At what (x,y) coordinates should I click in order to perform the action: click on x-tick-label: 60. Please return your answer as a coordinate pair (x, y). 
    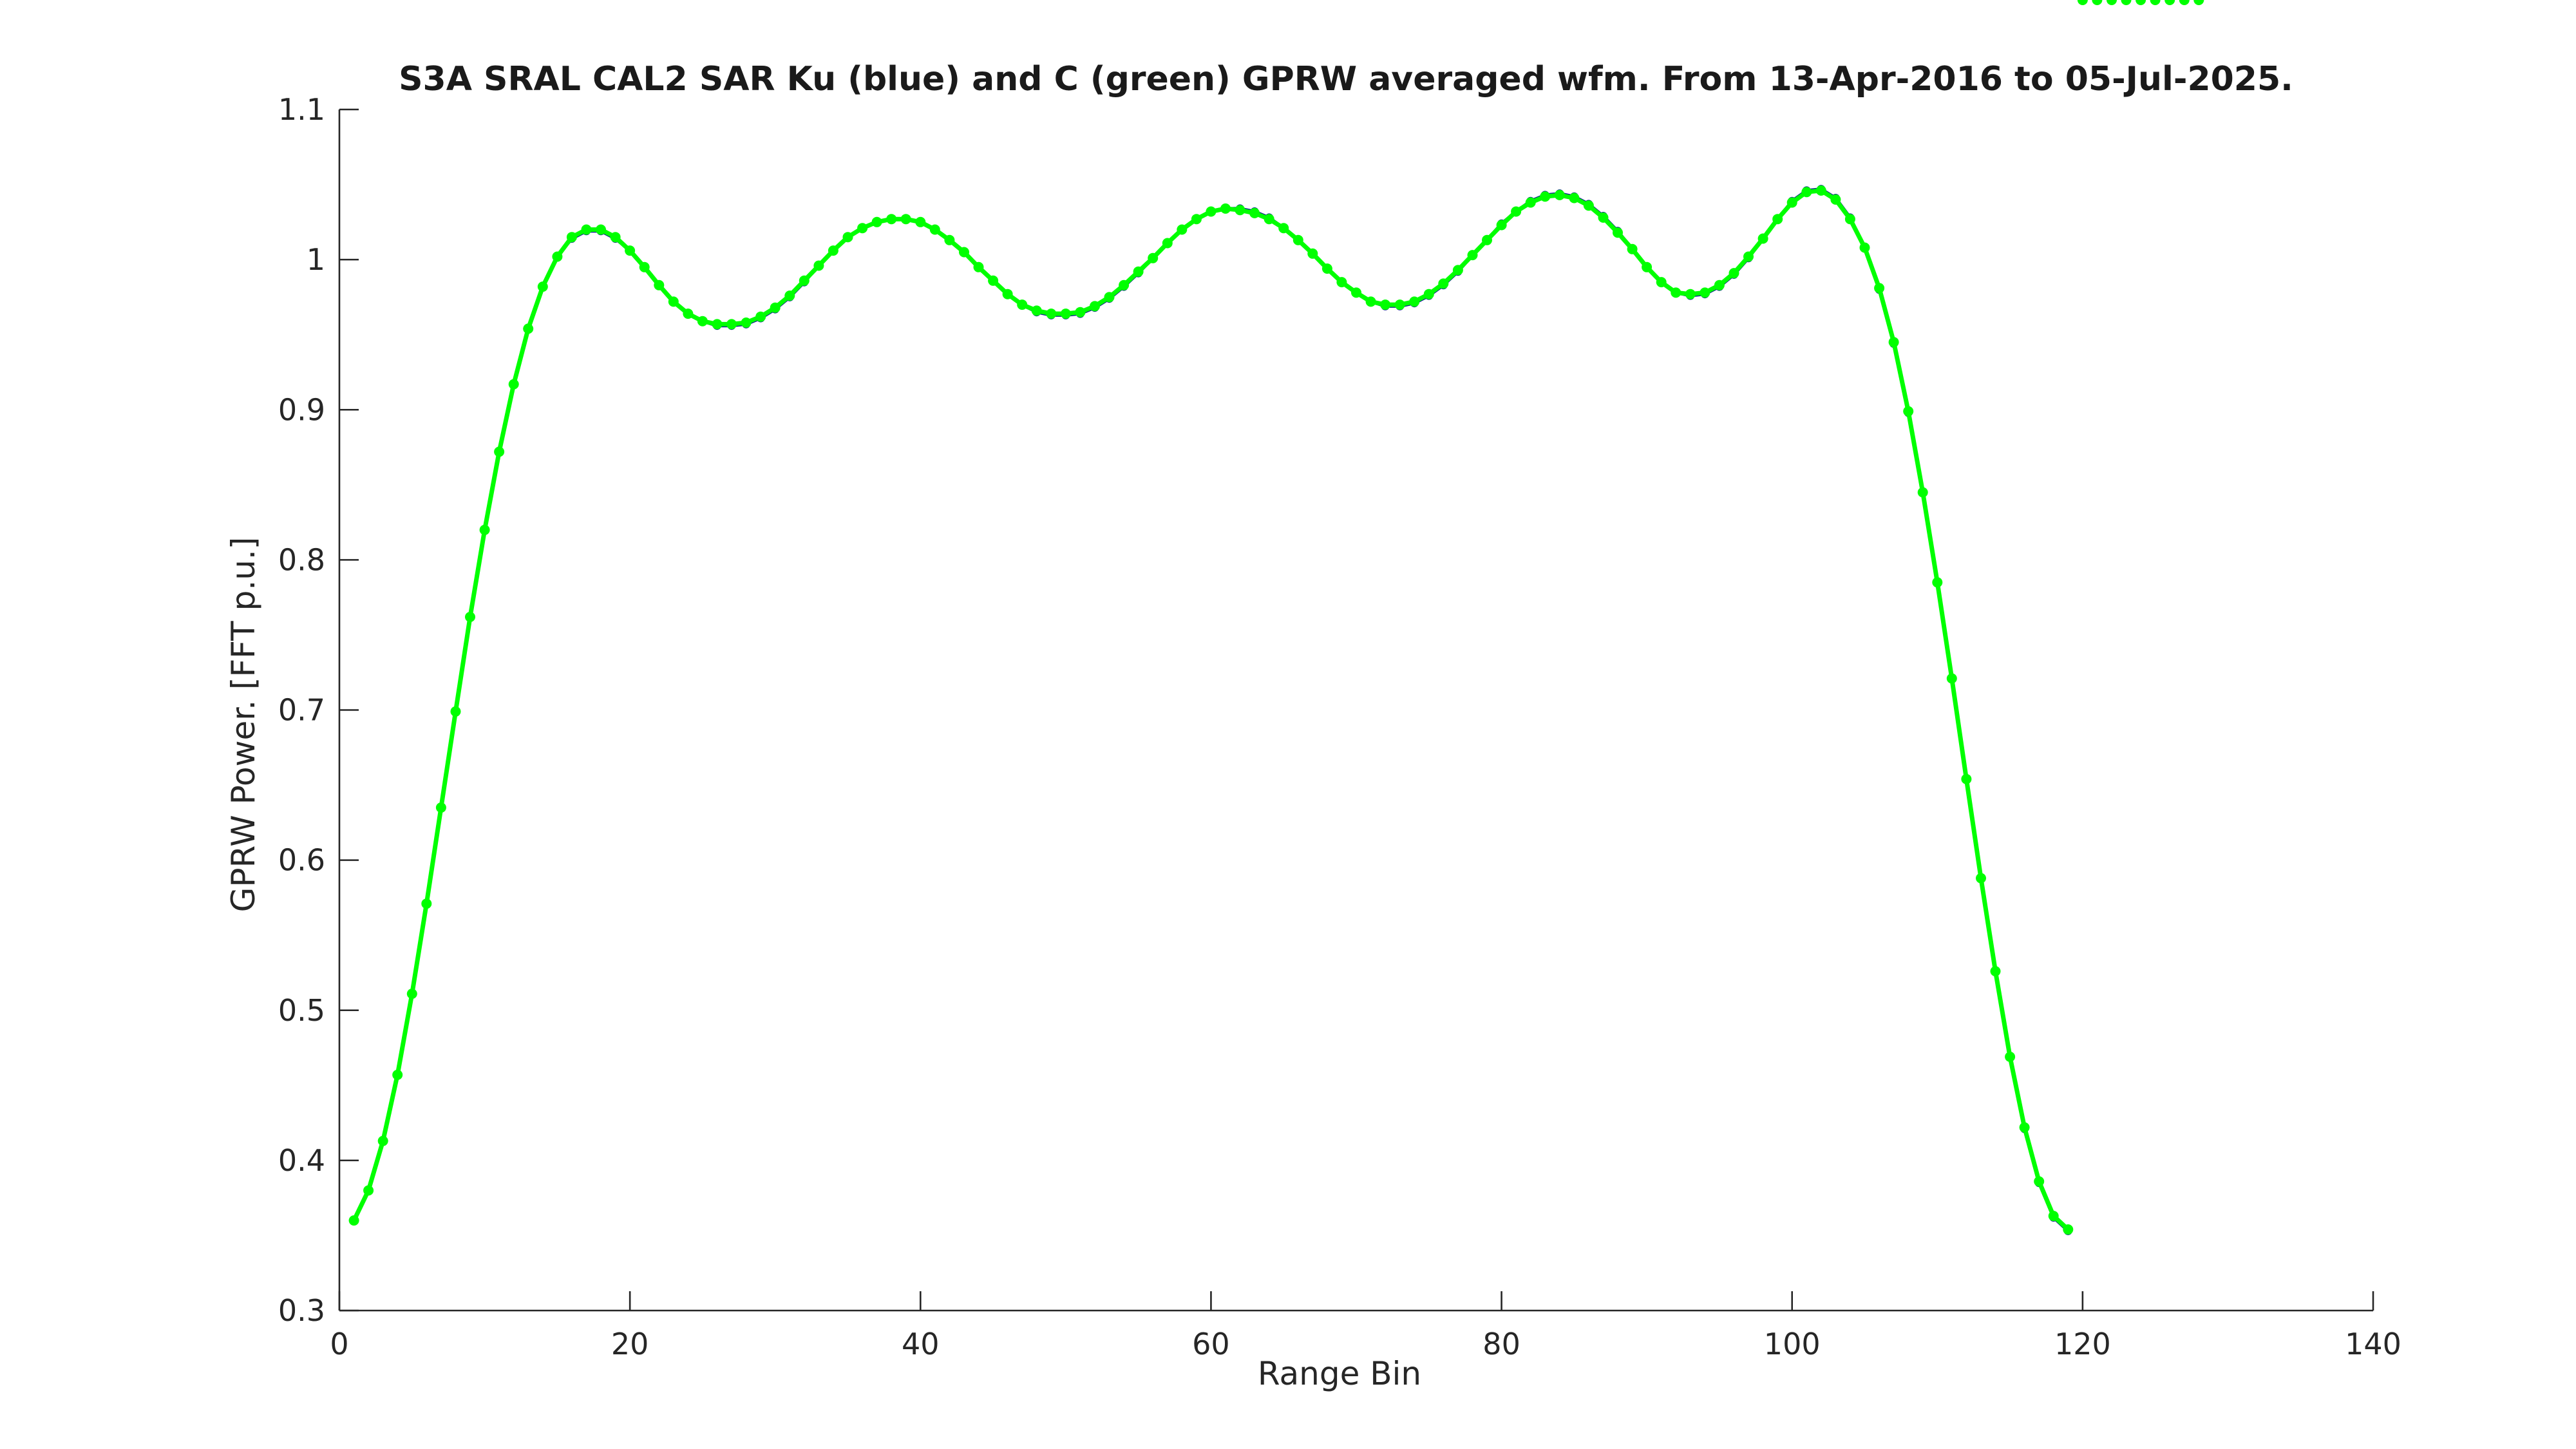
    Looking at the image, I should click on (1211, 1344).